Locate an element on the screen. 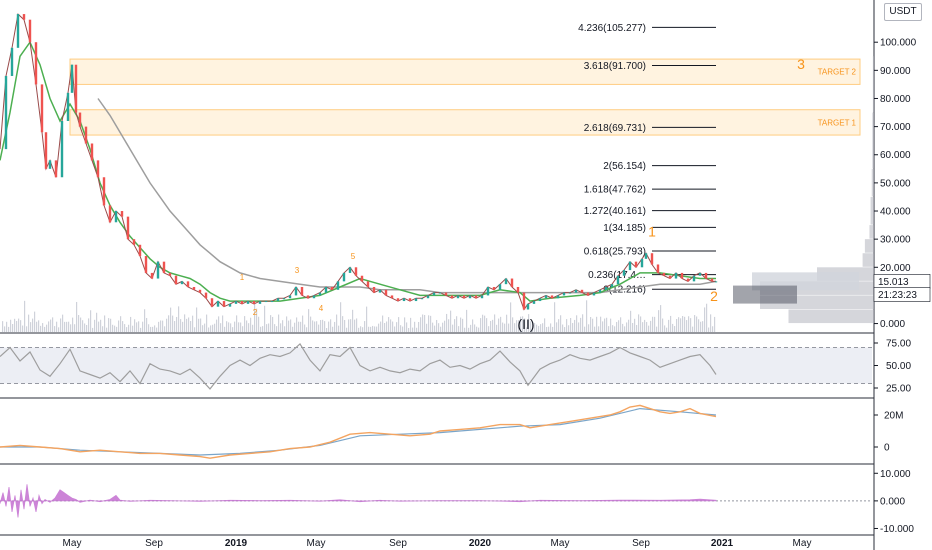  wave-label: 2 is located at coordinates (714, 296).